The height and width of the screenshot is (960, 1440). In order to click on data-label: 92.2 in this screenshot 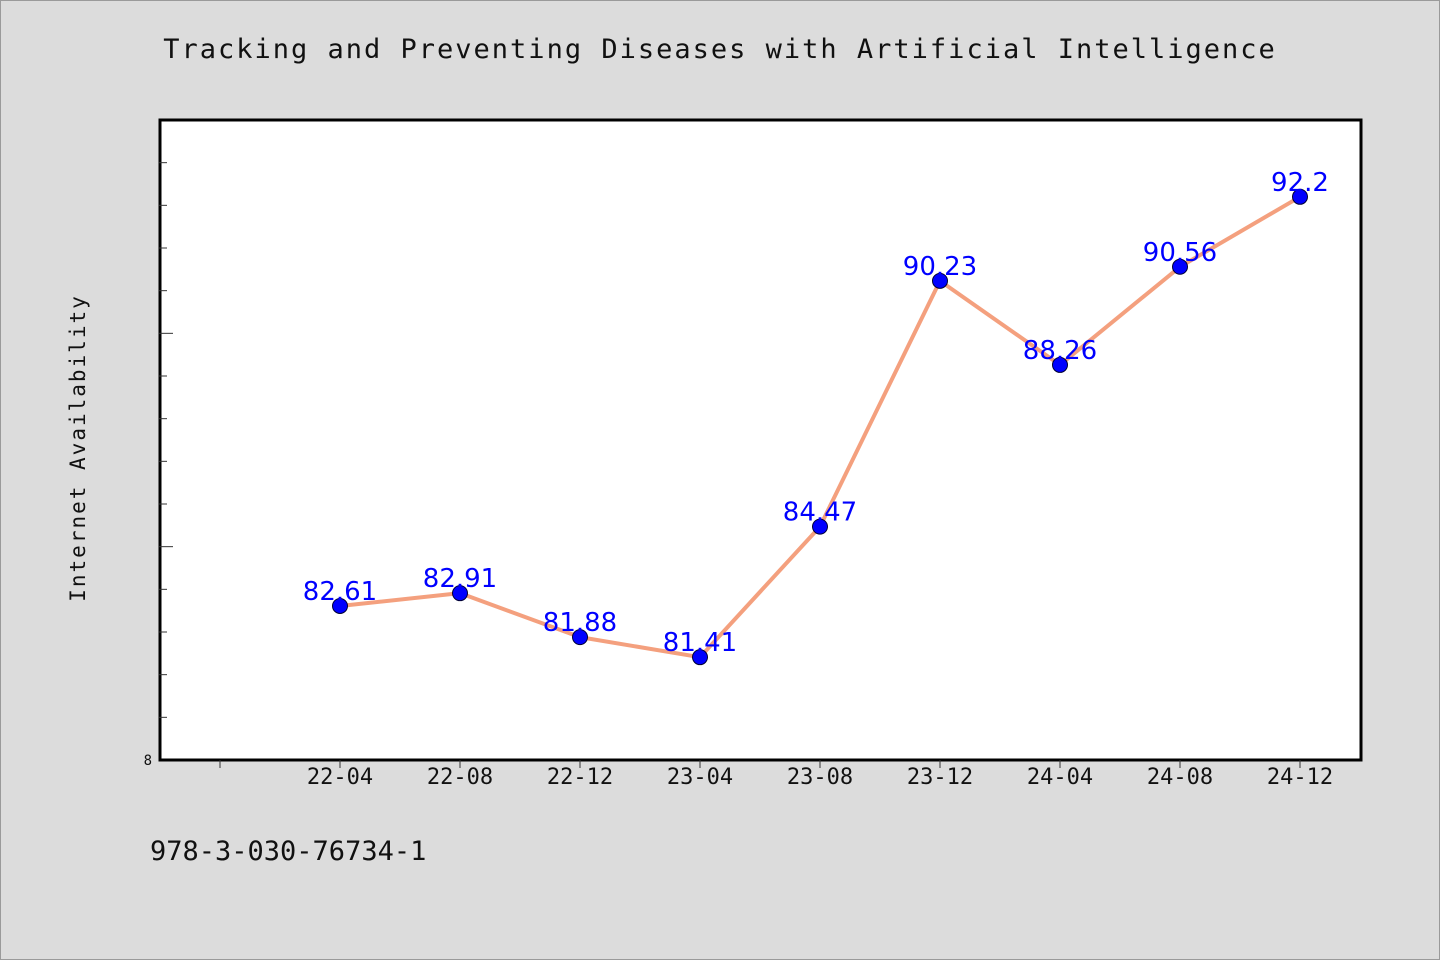, I will do `click(1300, 183)`.